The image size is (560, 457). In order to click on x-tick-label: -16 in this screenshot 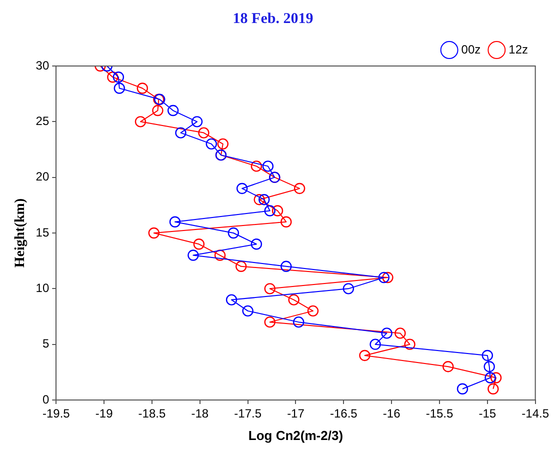, I will do `click(391, 413)`.